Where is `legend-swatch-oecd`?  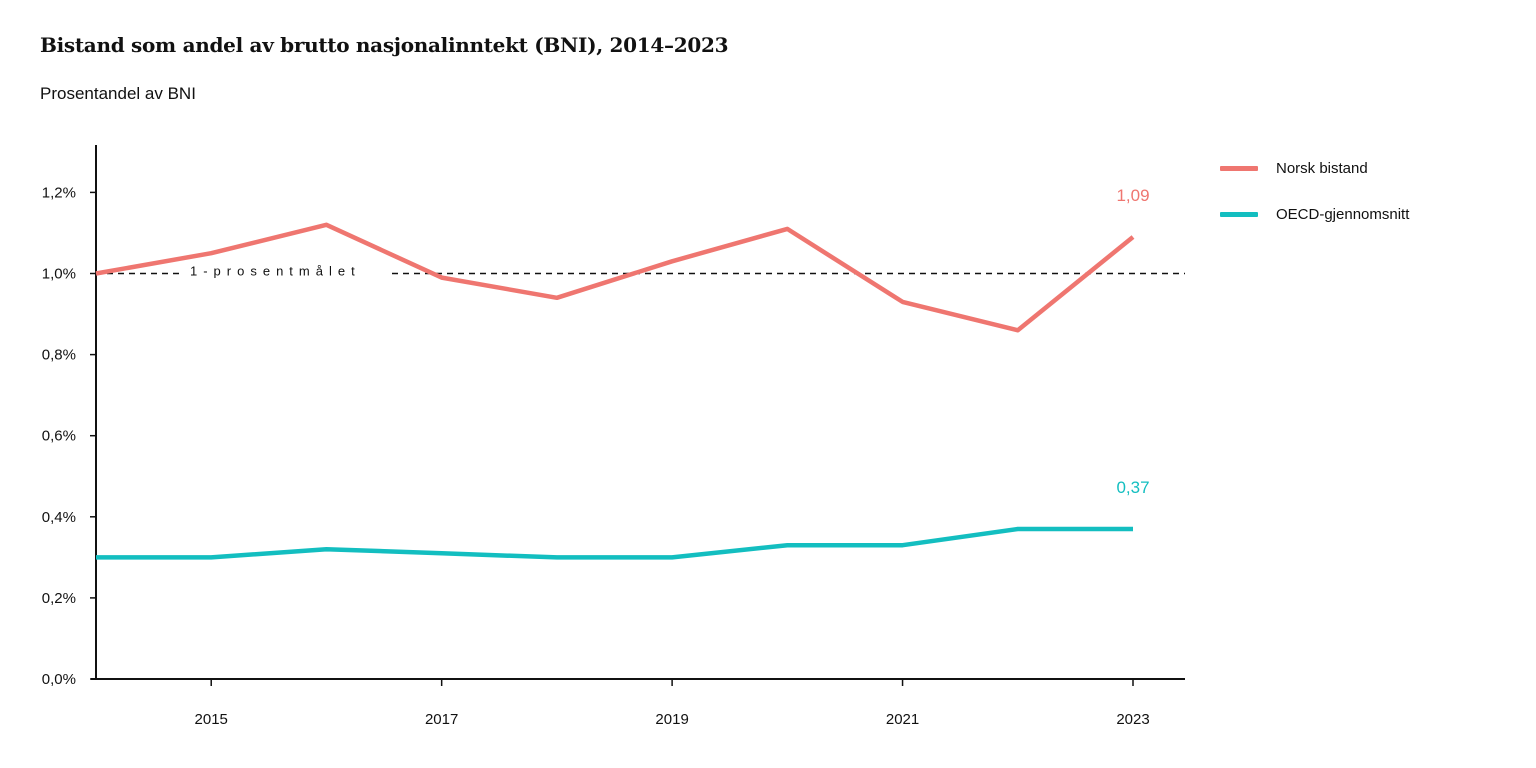
legend-swatch-oecd is located at coordinates (1239, 214).